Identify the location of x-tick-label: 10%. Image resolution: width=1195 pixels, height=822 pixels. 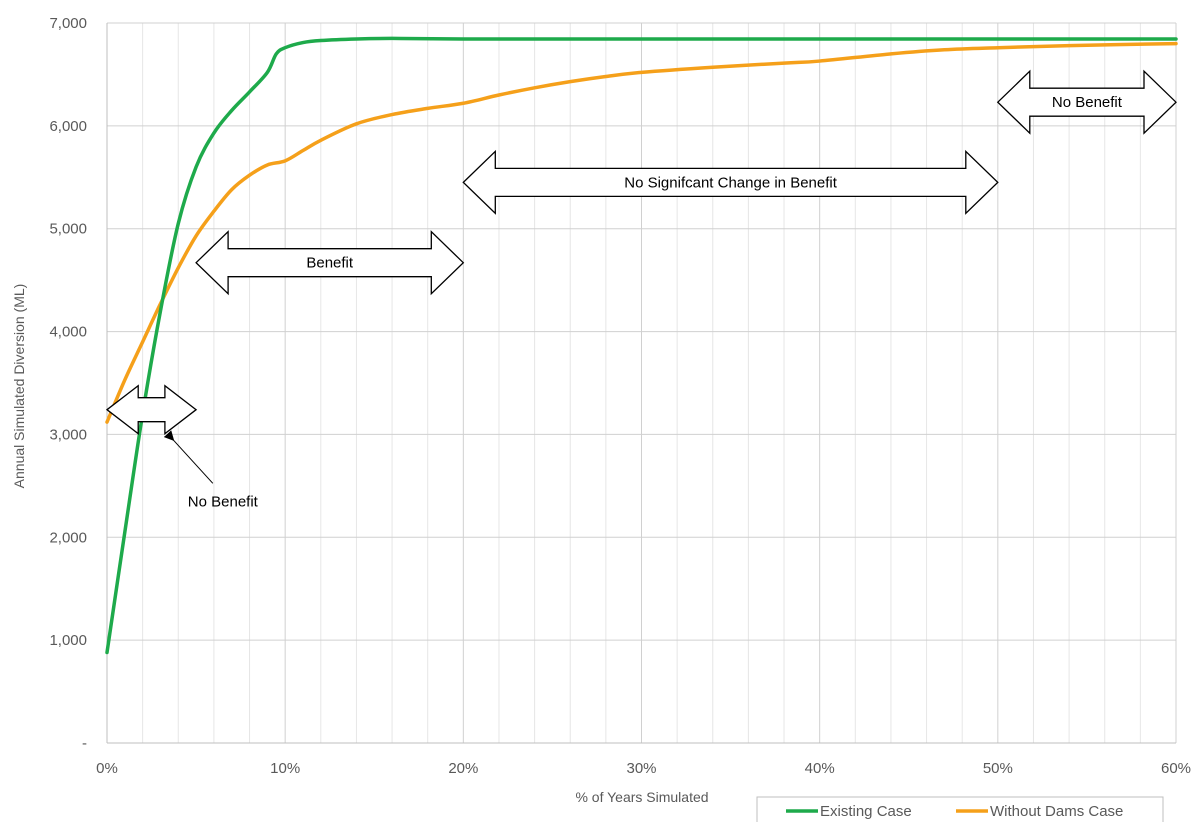
(285, 768).